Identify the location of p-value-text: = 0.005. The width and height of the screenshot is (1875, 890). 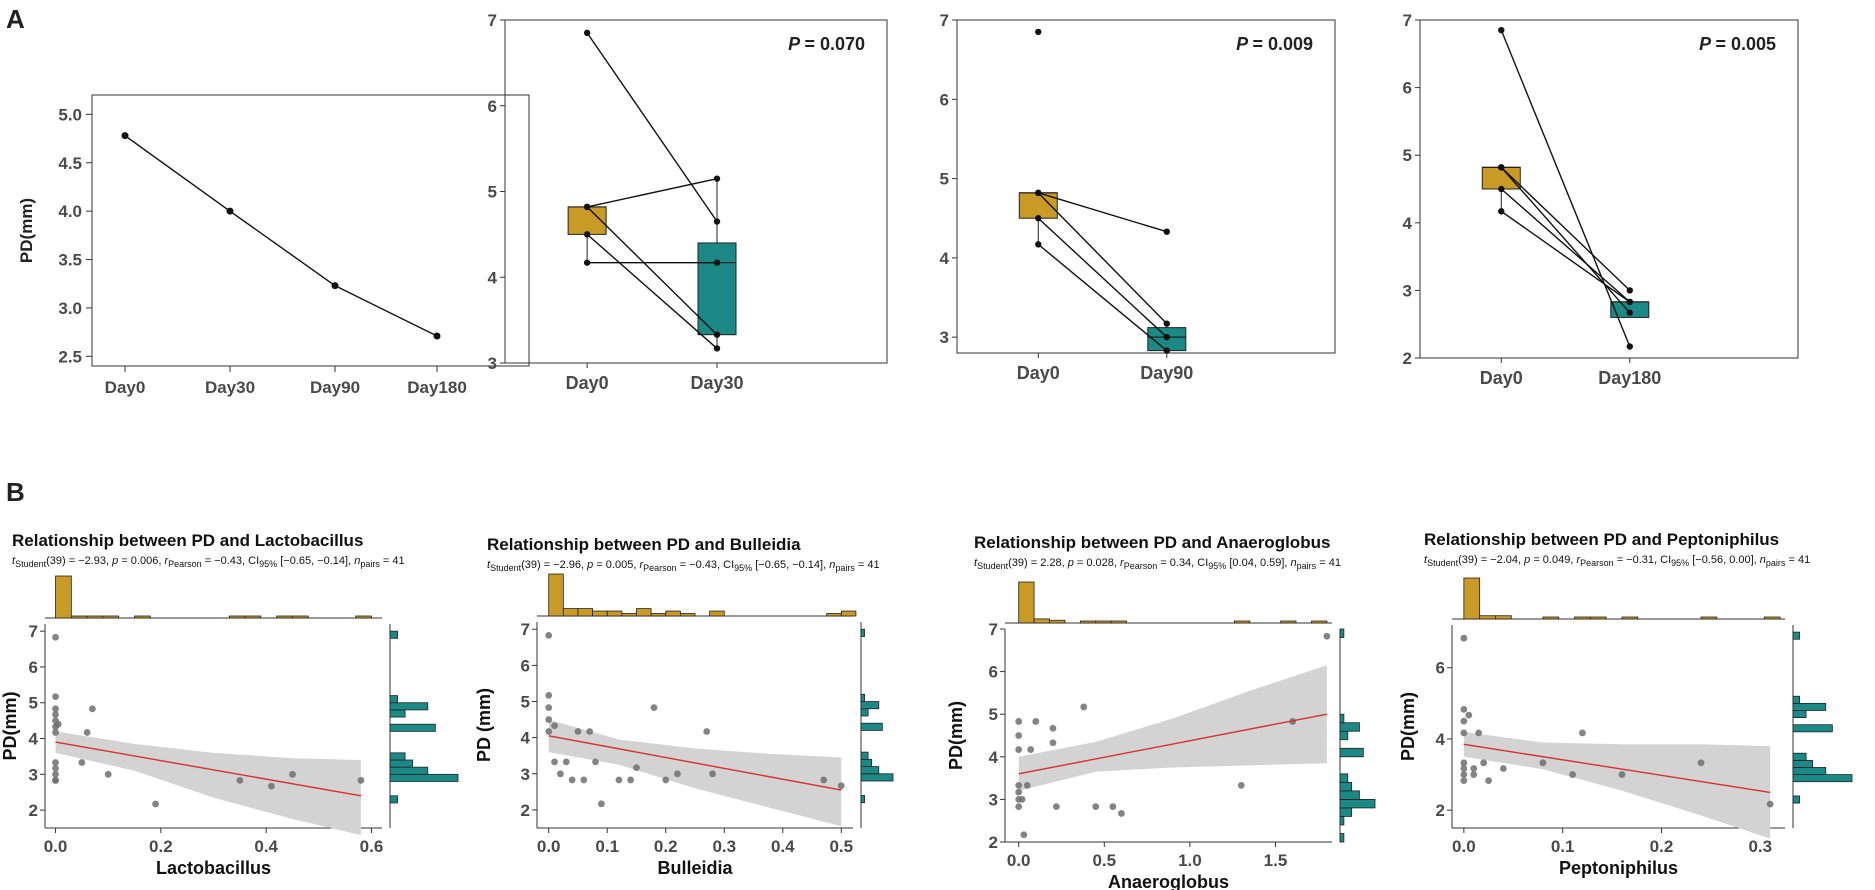
(1745, 44).